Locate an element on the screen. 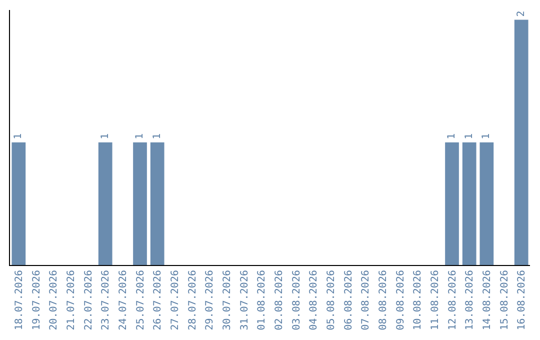 The image size is (540, 340). x-tick-label: 14.08.2026 is located at coordinates (487, 300).